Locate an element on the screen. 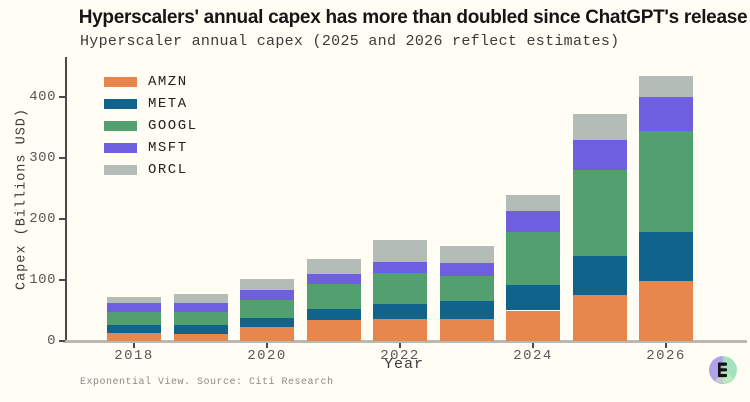 The height and width of the screenshot is (402, 750). bar-segment-amzn-2019 is located at coordinates (200, 337).